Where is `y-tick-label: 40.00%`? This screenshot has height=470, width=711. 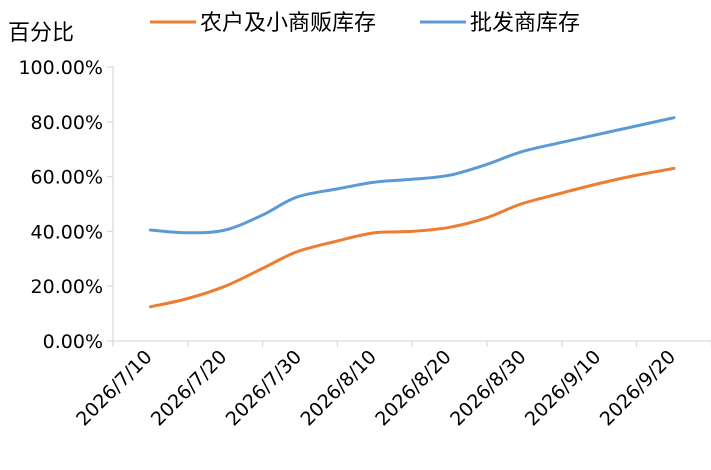 y-tick-label: 40.00% is located at coordinates (67, 232).